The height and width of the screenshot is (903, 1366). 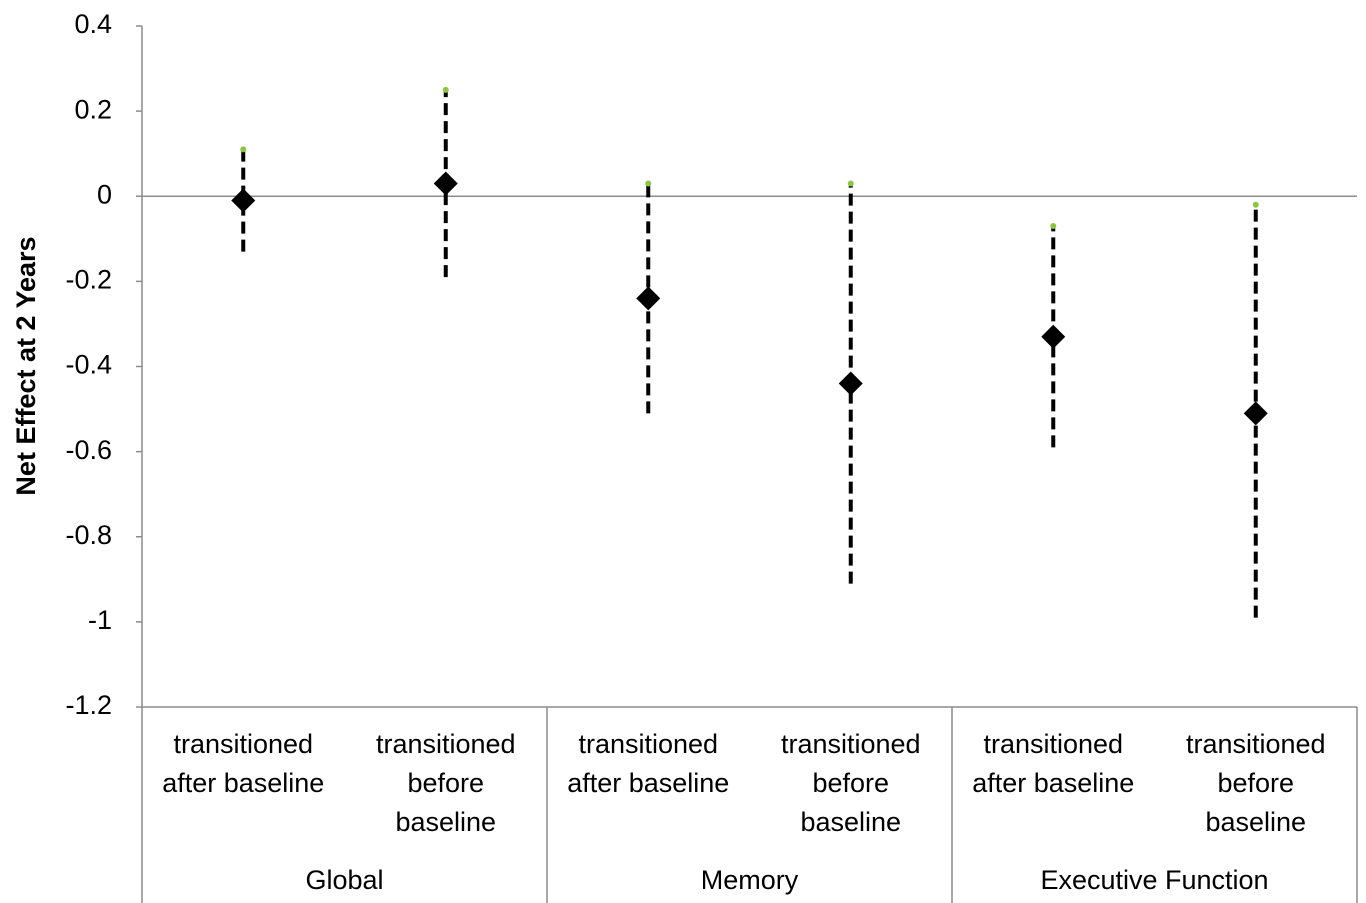 I want to click on y-tick-label: -0.8, so click(x=88, y=535).